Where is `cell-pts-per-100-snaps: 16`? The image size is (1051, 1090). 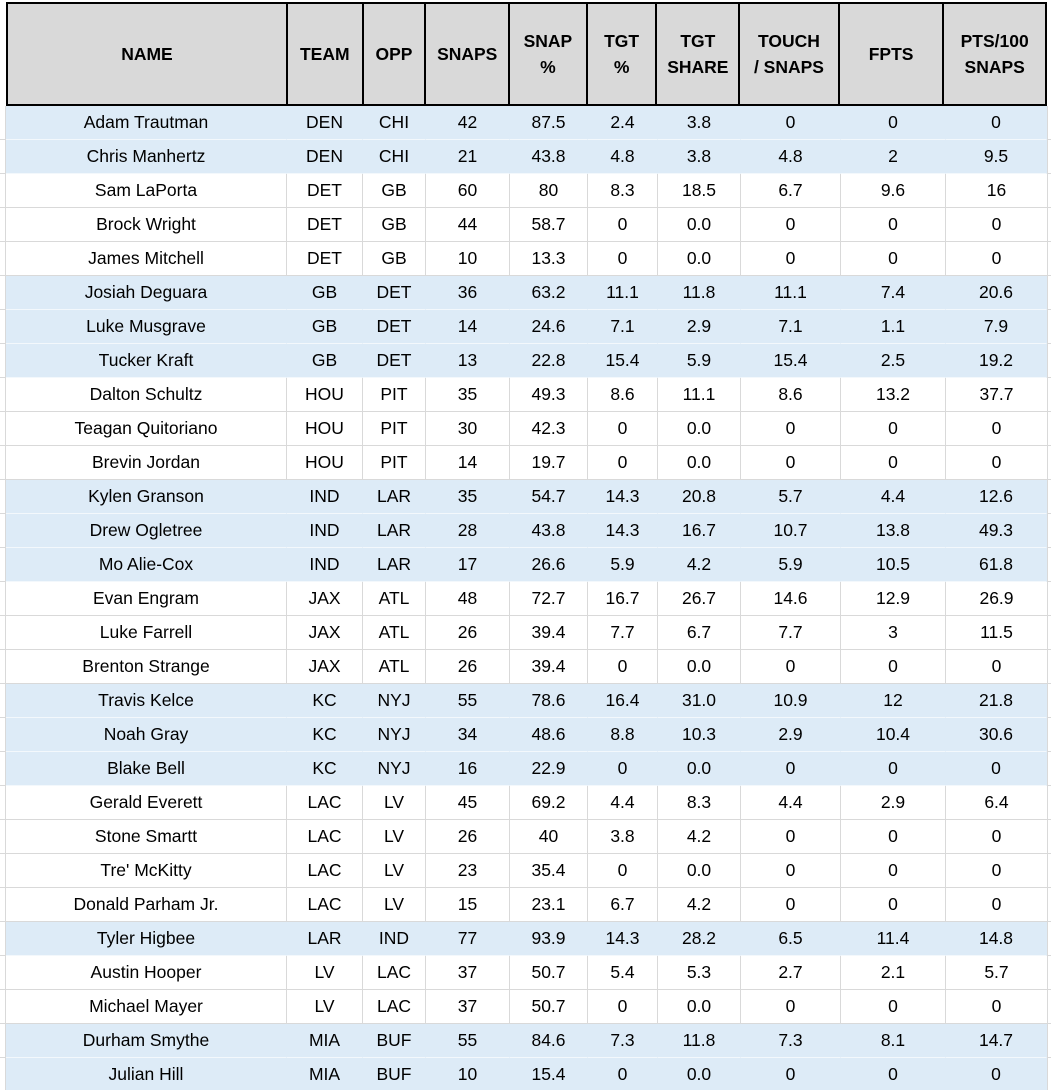 cell-pts-per-100-snaps: 16 is located at coordinates (996, 191).